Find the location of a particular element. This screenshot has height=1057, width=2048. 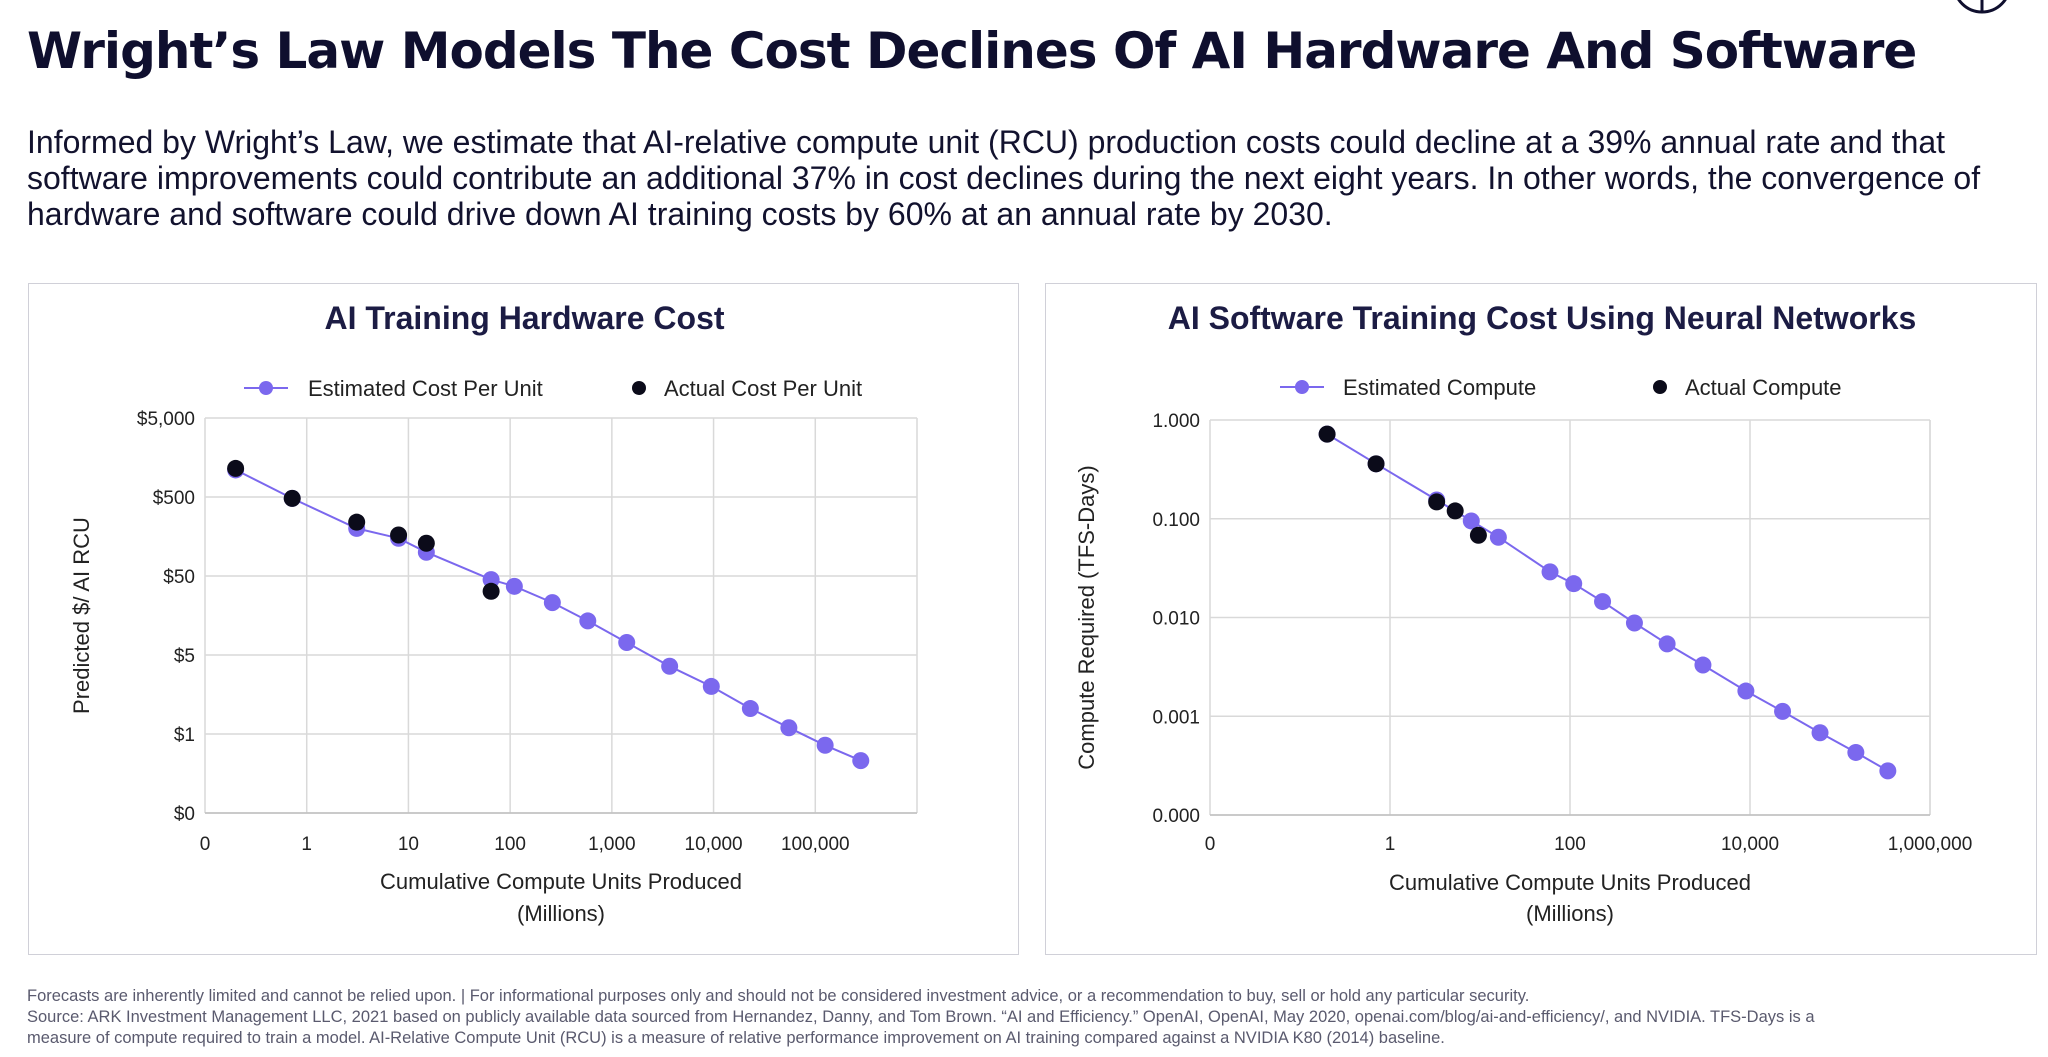

legend-actual-label: Actual Cost Per Unit is located at coordinates (763, 388).